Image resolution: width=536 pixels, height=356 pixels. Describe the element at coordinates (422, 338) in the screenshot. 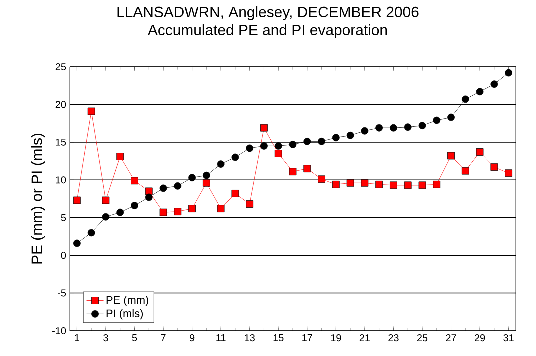

I see `x-tick-label: 25` at that location.